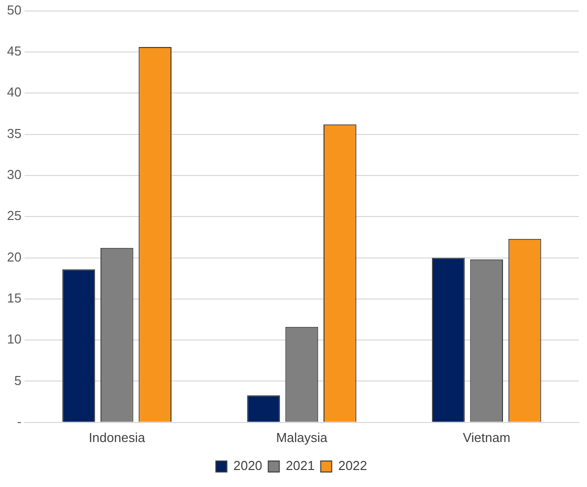  Describe the element at coordinates (247, 466) in the screenshot. I see `legend-label: 2020` at that location.